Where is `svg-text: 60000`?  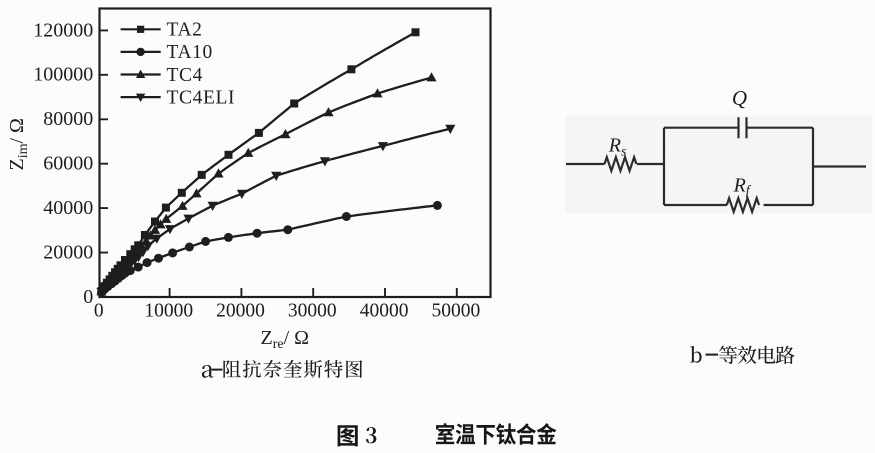 svg-text: 60000 is located at coordinates (68, 164).